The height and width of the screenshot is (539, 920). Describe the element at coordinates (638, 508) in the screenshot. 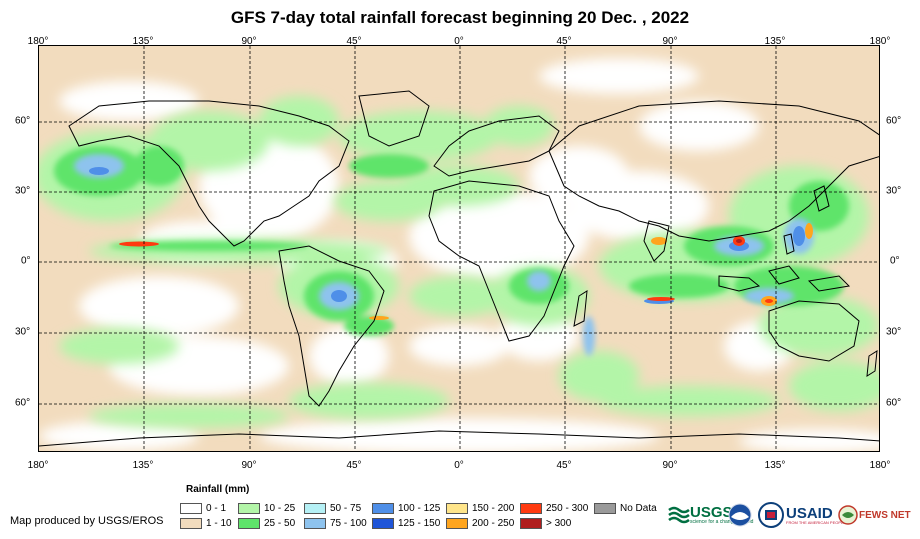

I see `legend-label: No Data` at that location.